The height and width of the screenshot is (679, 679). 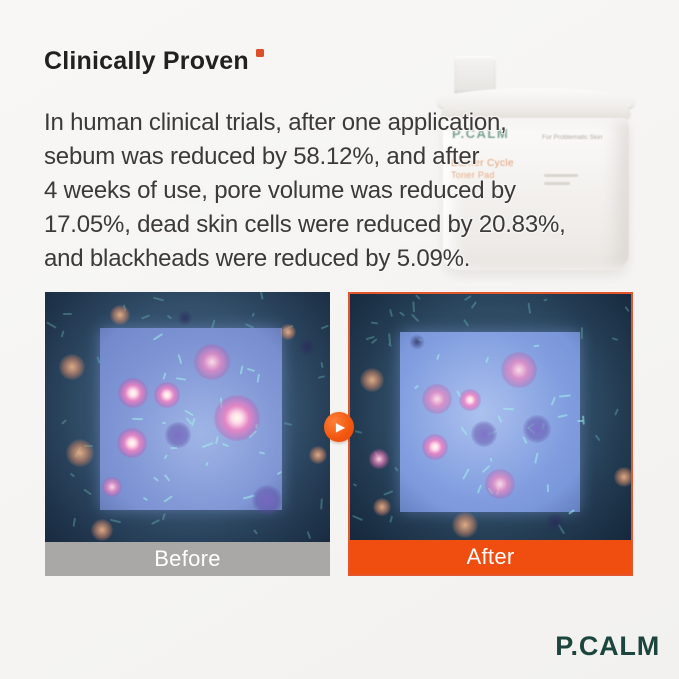 I want to click on before-label: Before, so click(x=187, y=558).